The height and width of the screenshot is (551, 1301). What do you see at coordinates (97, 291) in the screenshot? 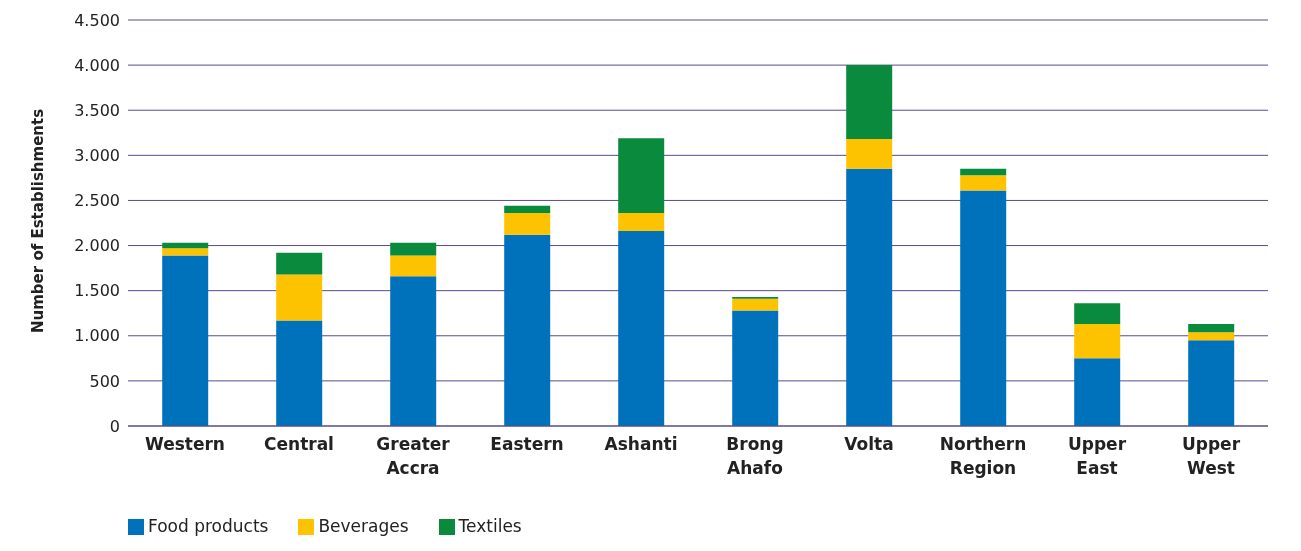
I see `y-tick-label: 1.500` at bounding box center [97, 291].